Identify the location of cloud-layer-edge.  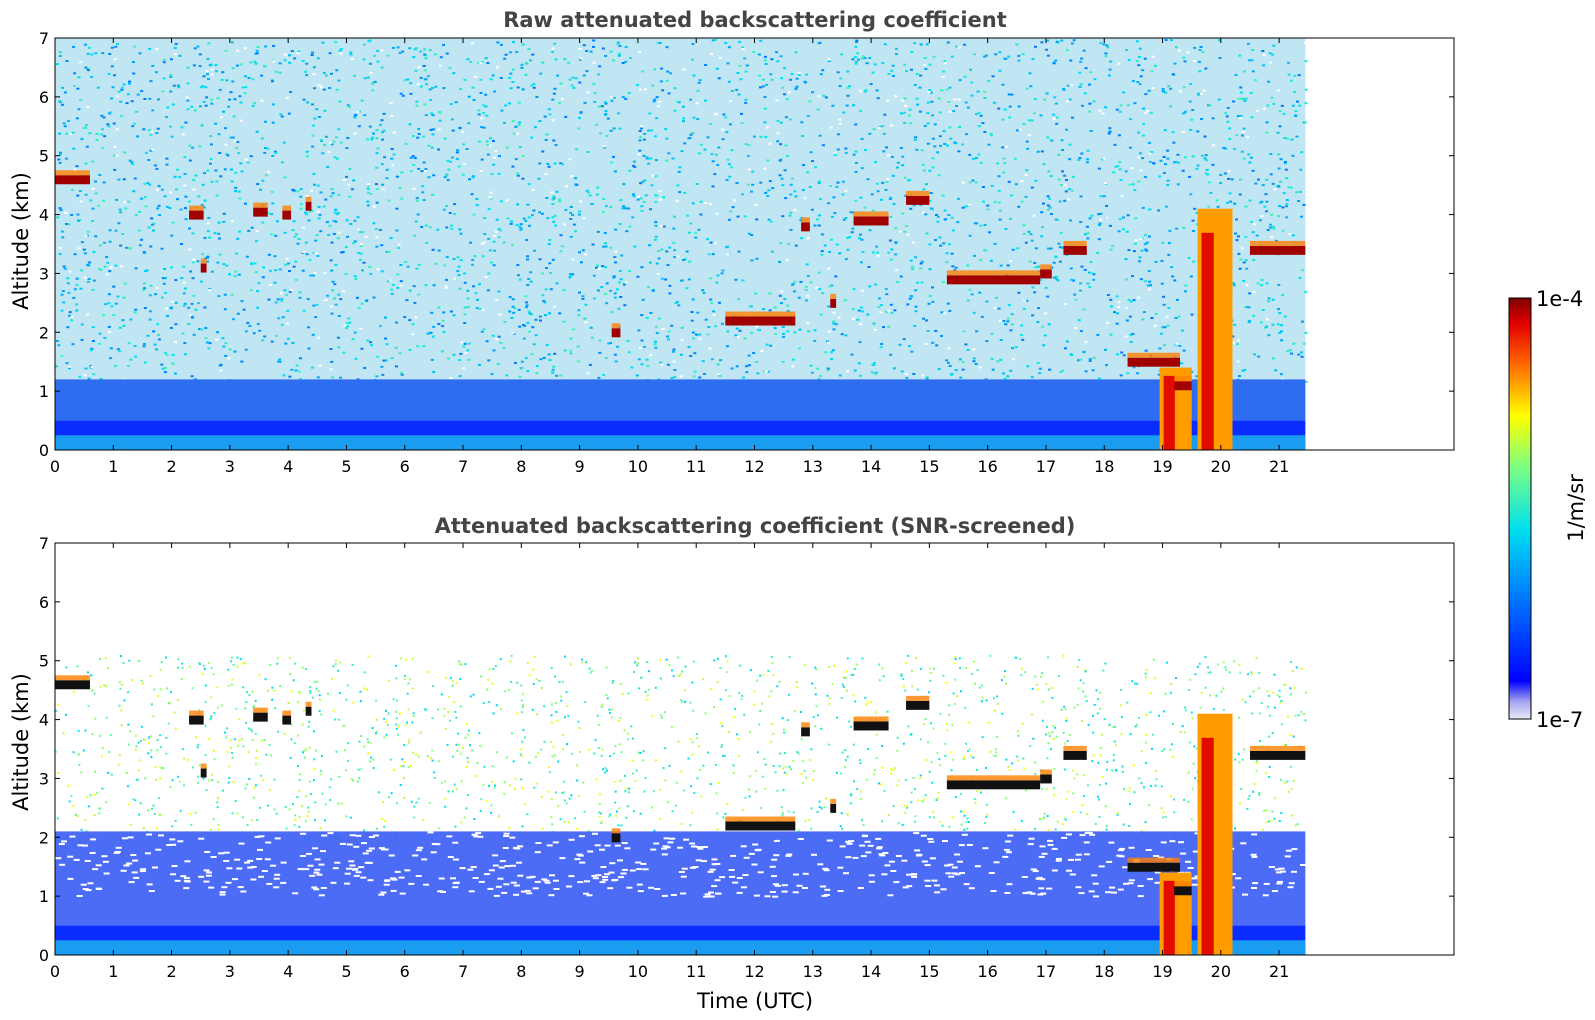
(1183, 379).